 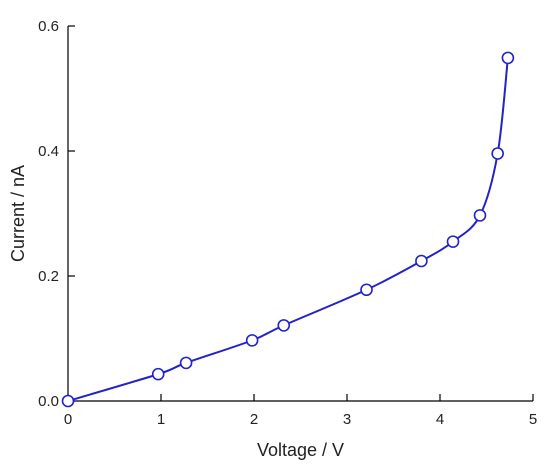 I want to click on y-tick-label: 0.2, so click(x=48, y=276).